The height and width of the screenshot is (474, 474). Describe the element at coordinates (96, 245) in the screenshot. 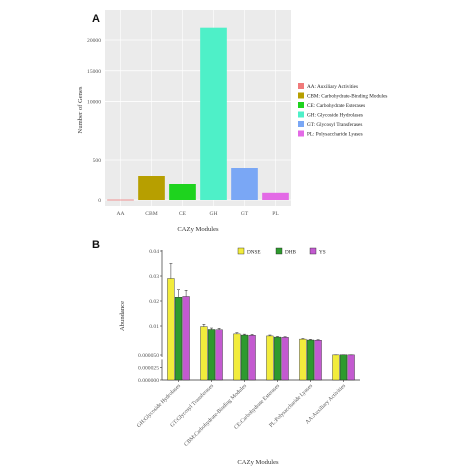

I see `panel-label-b: B` at that location.